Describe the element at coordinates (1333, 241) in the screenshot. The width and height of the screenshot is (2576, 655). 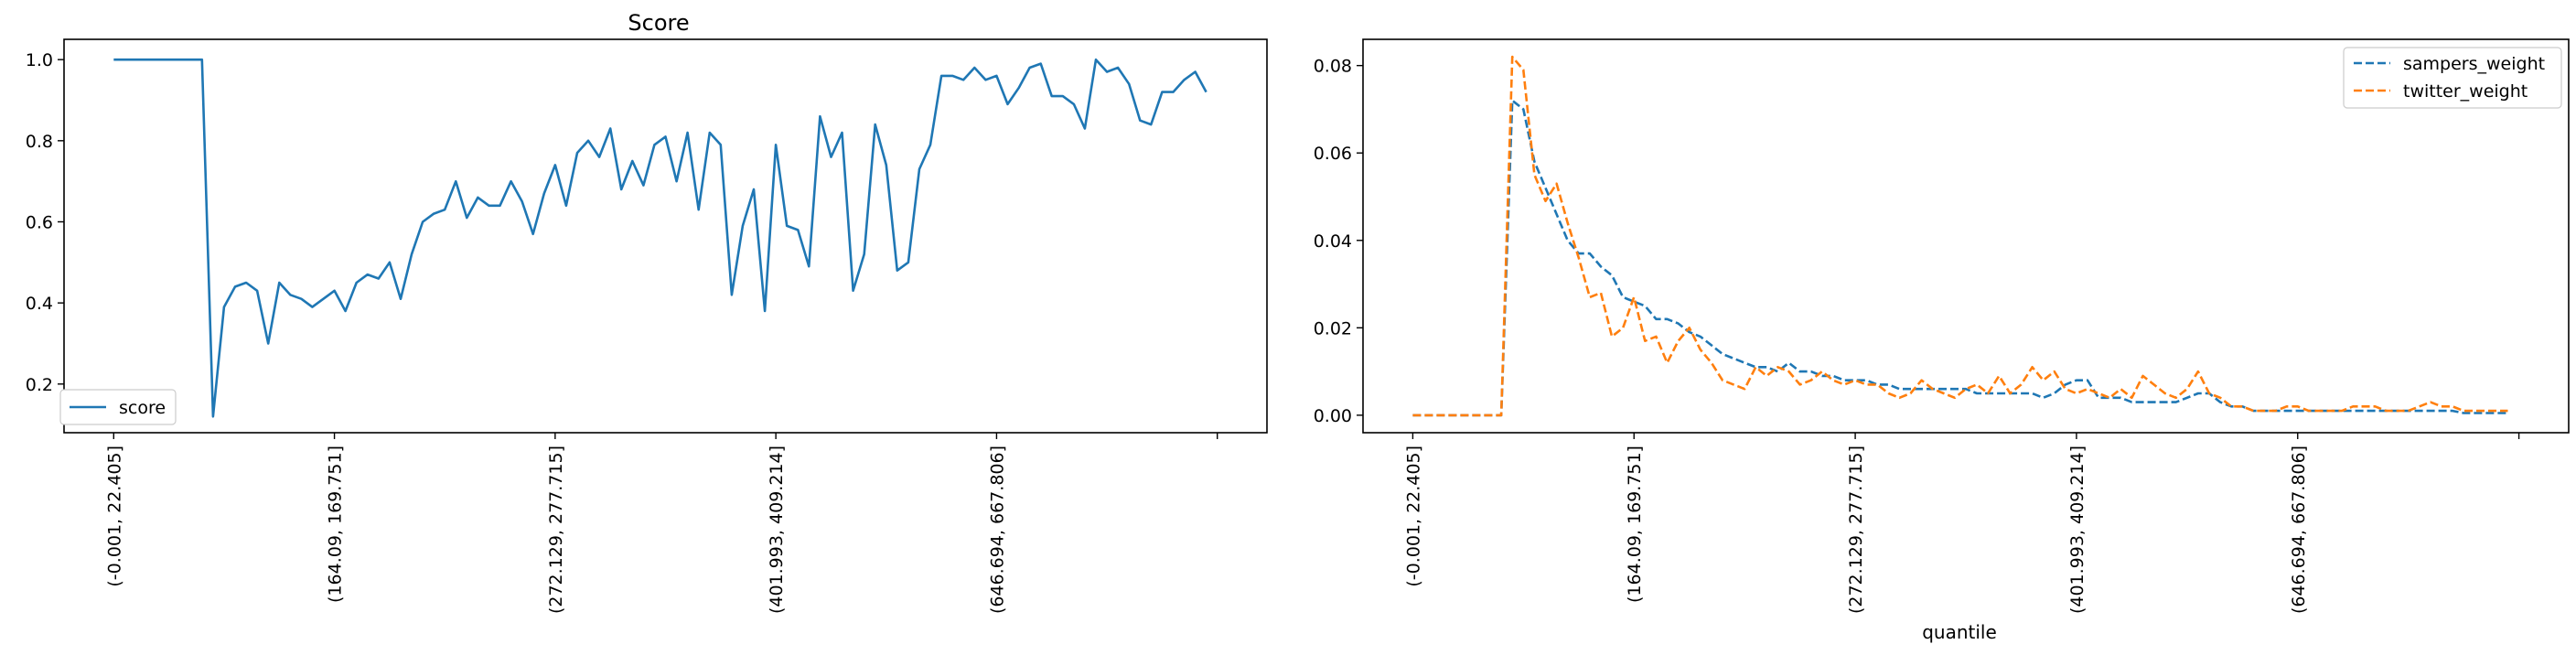
I see `y-tick-label: 0.04` at that location.